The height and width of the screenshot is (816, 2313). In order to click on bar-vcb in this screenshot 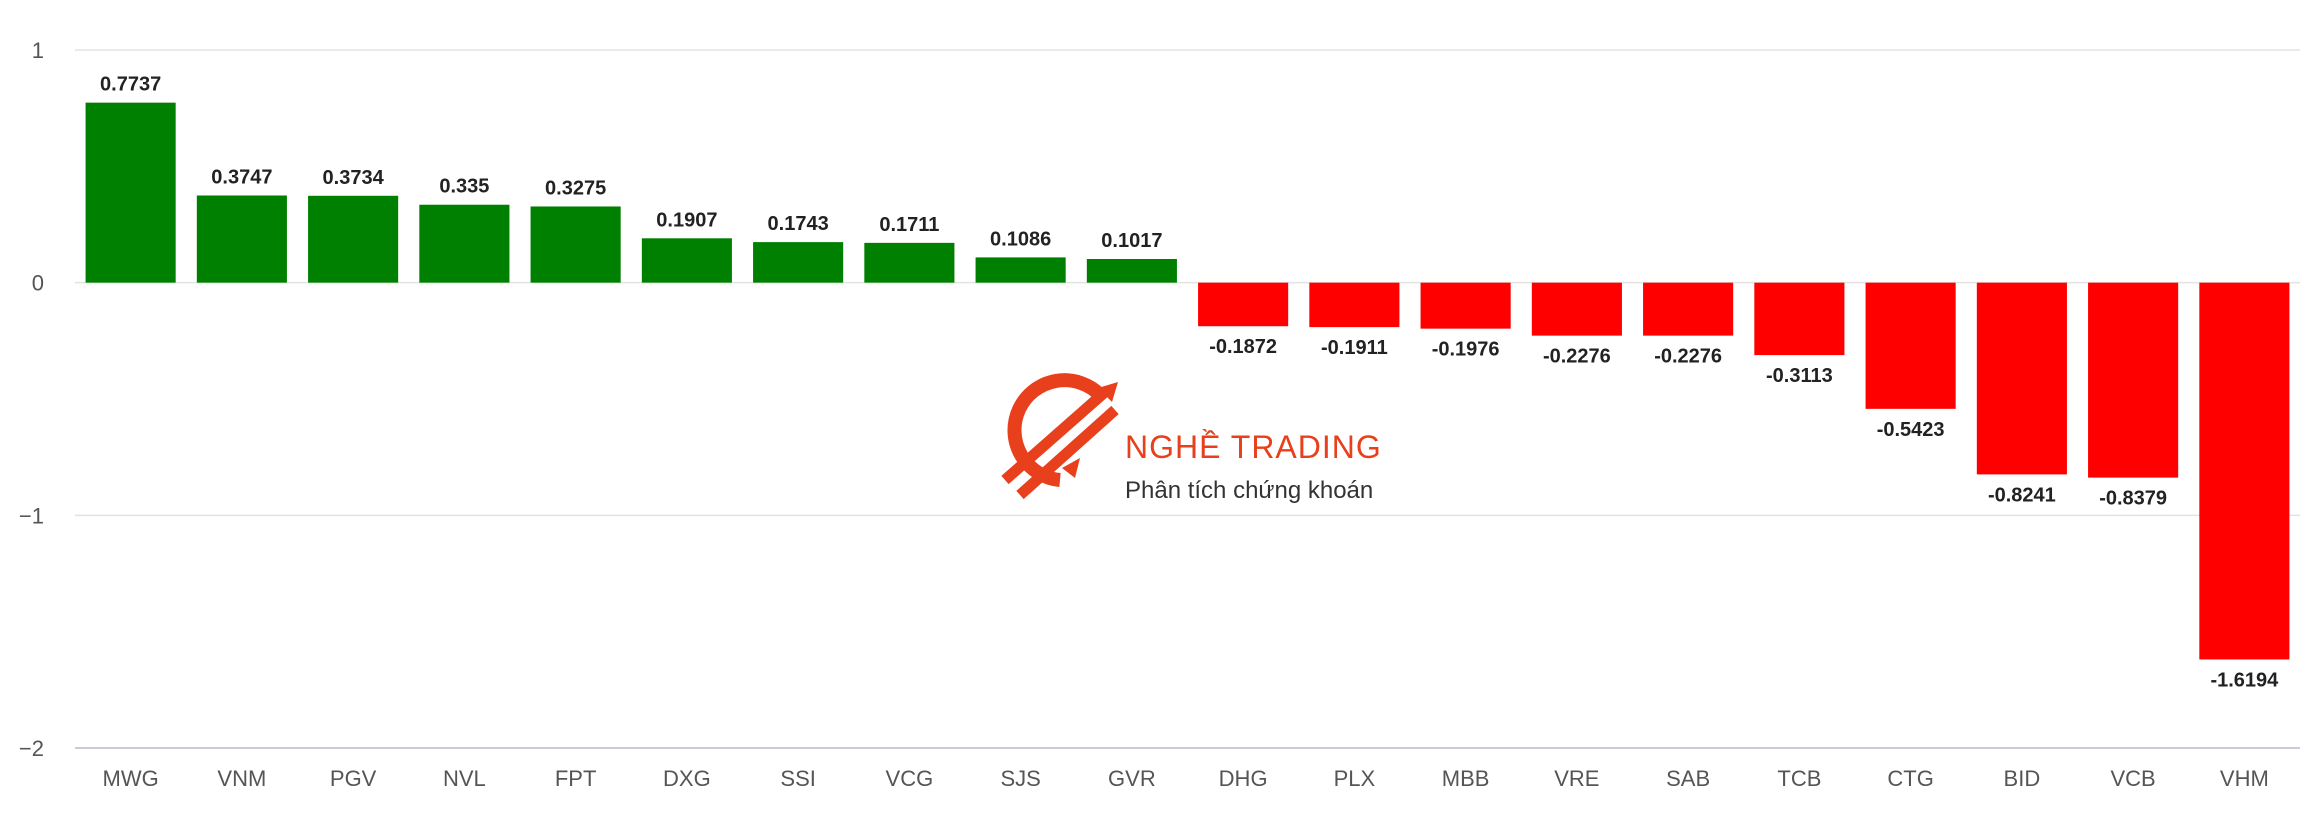, I will do `click(2133, 380)`.